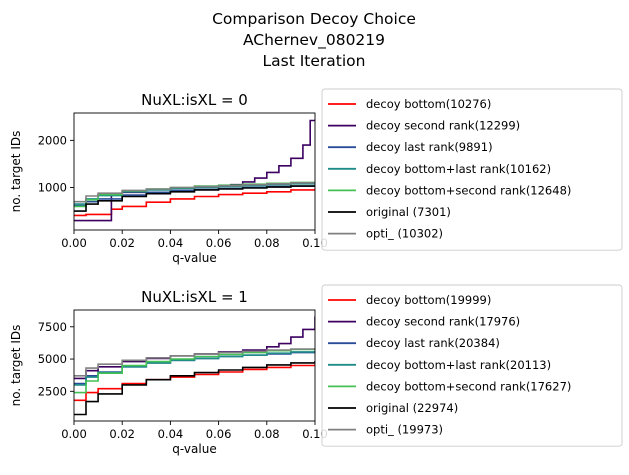 The width and height of the screenshot is (629, 475). Describe the element at coordinates (428, 300) in the screenshot. I see `legend-label: decoy bottom(19999)` at that location.